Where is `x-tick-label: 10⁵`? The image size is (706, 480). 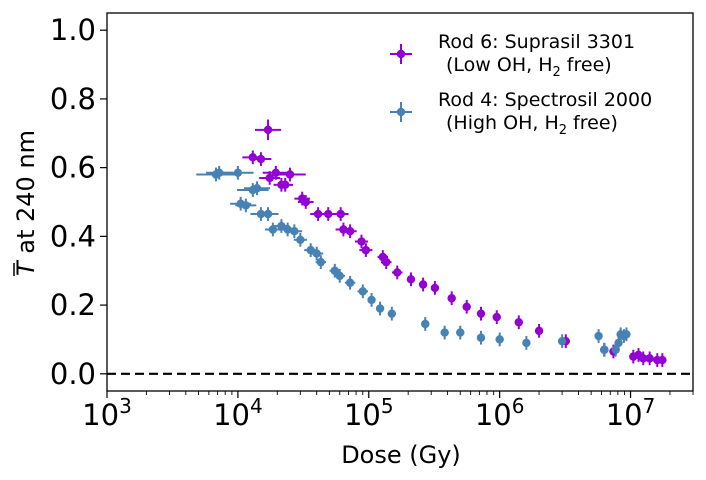
x-tick-label: 10⁵ is located at coordinates (369, 413).